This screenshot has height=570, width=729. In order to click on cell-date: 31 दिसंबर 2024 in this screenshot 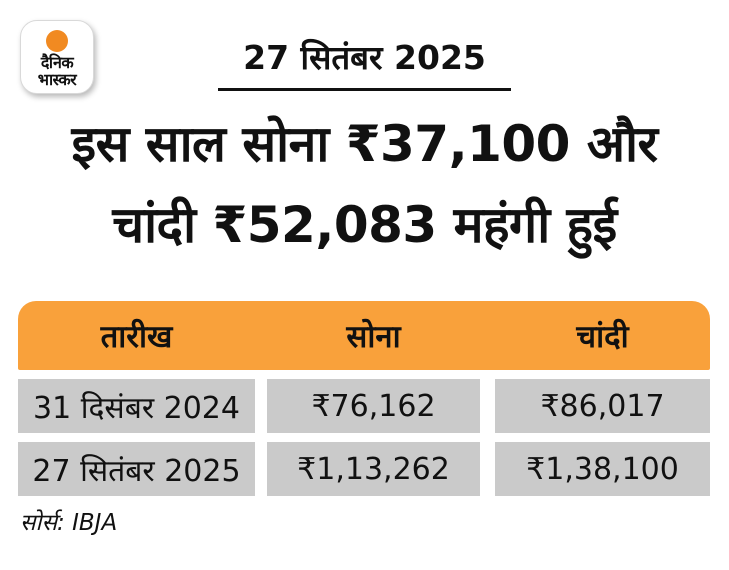, I will do `click(136, 406)`.